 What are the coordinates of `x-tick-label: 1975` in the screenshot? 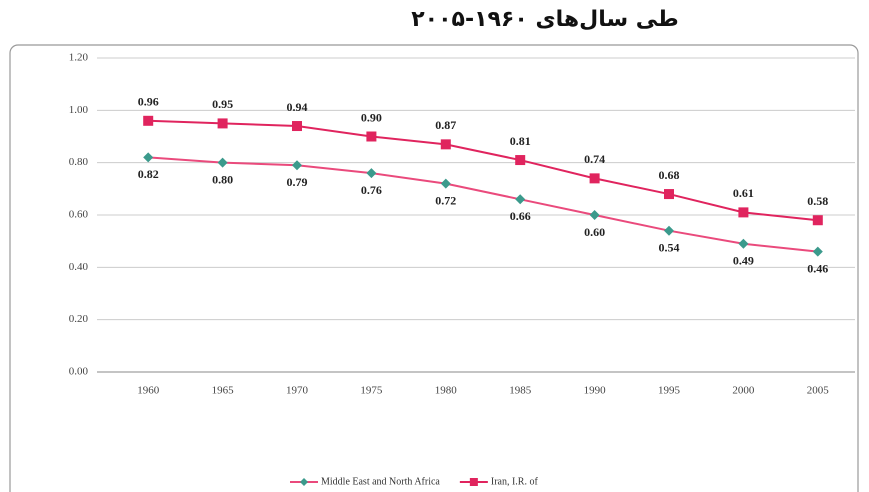 It's located at (371, 391).